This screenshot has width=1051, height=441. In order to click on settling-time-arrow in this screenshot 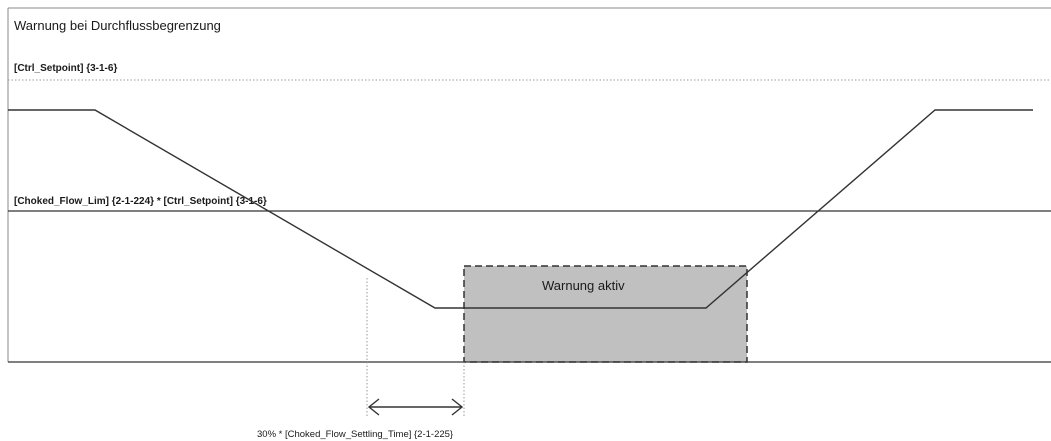, I will do `click(415, 407)`.